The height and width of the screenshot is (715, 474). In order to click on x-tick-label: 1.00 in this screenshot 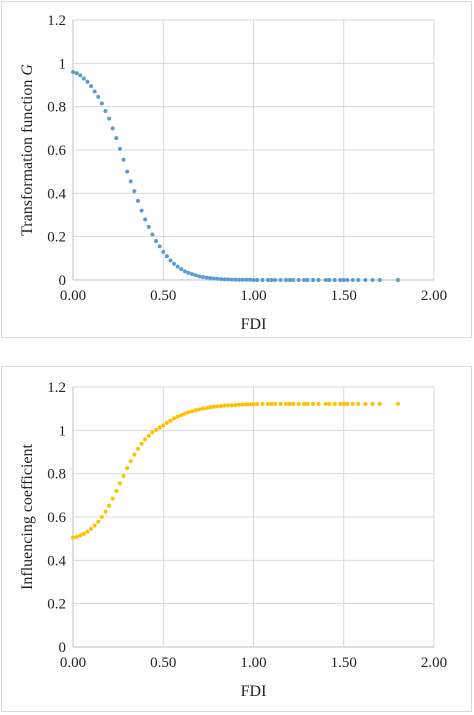, I will do `click(253, 296)`.